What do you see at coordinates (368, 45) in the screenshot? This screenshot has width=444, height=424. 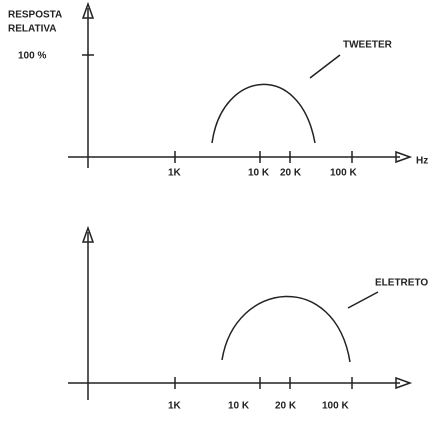 I see `curve-label: TWEETER` at bounding box center [368, 45].